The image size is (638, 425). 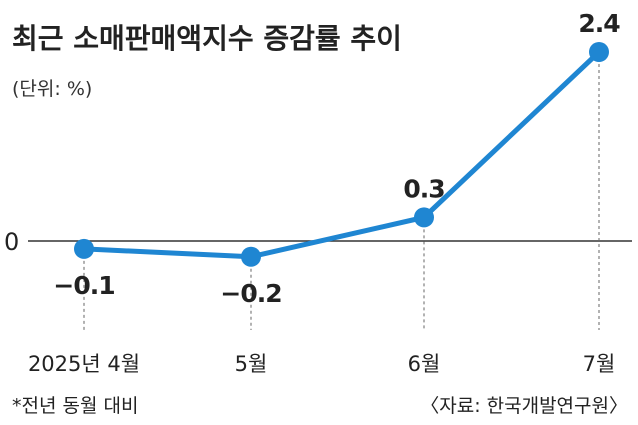 What do you see at coordinates (321, 364) in the screenshot?
I see `x-tick-labels: 2025년 4월 5월 6월 7월` at bounding box center [321, 364].